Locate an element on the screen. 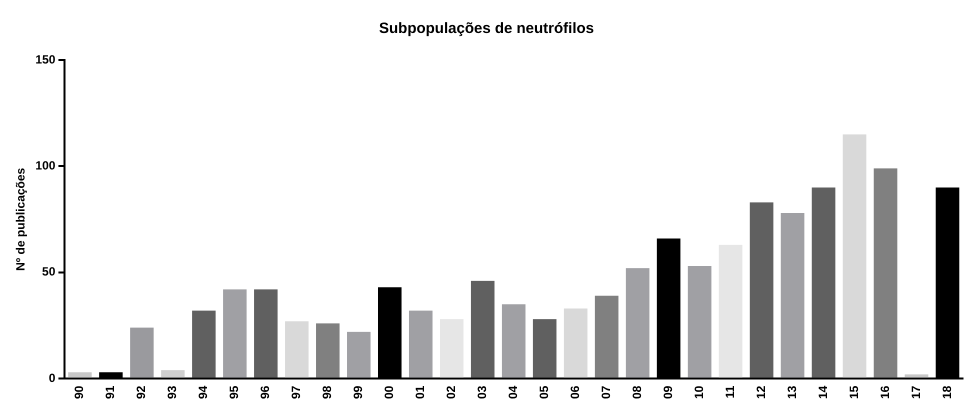 Image resolution: width=969 pixels, height=406 pixels. x-tick-label: 99 is located at coordinates (358, 392).